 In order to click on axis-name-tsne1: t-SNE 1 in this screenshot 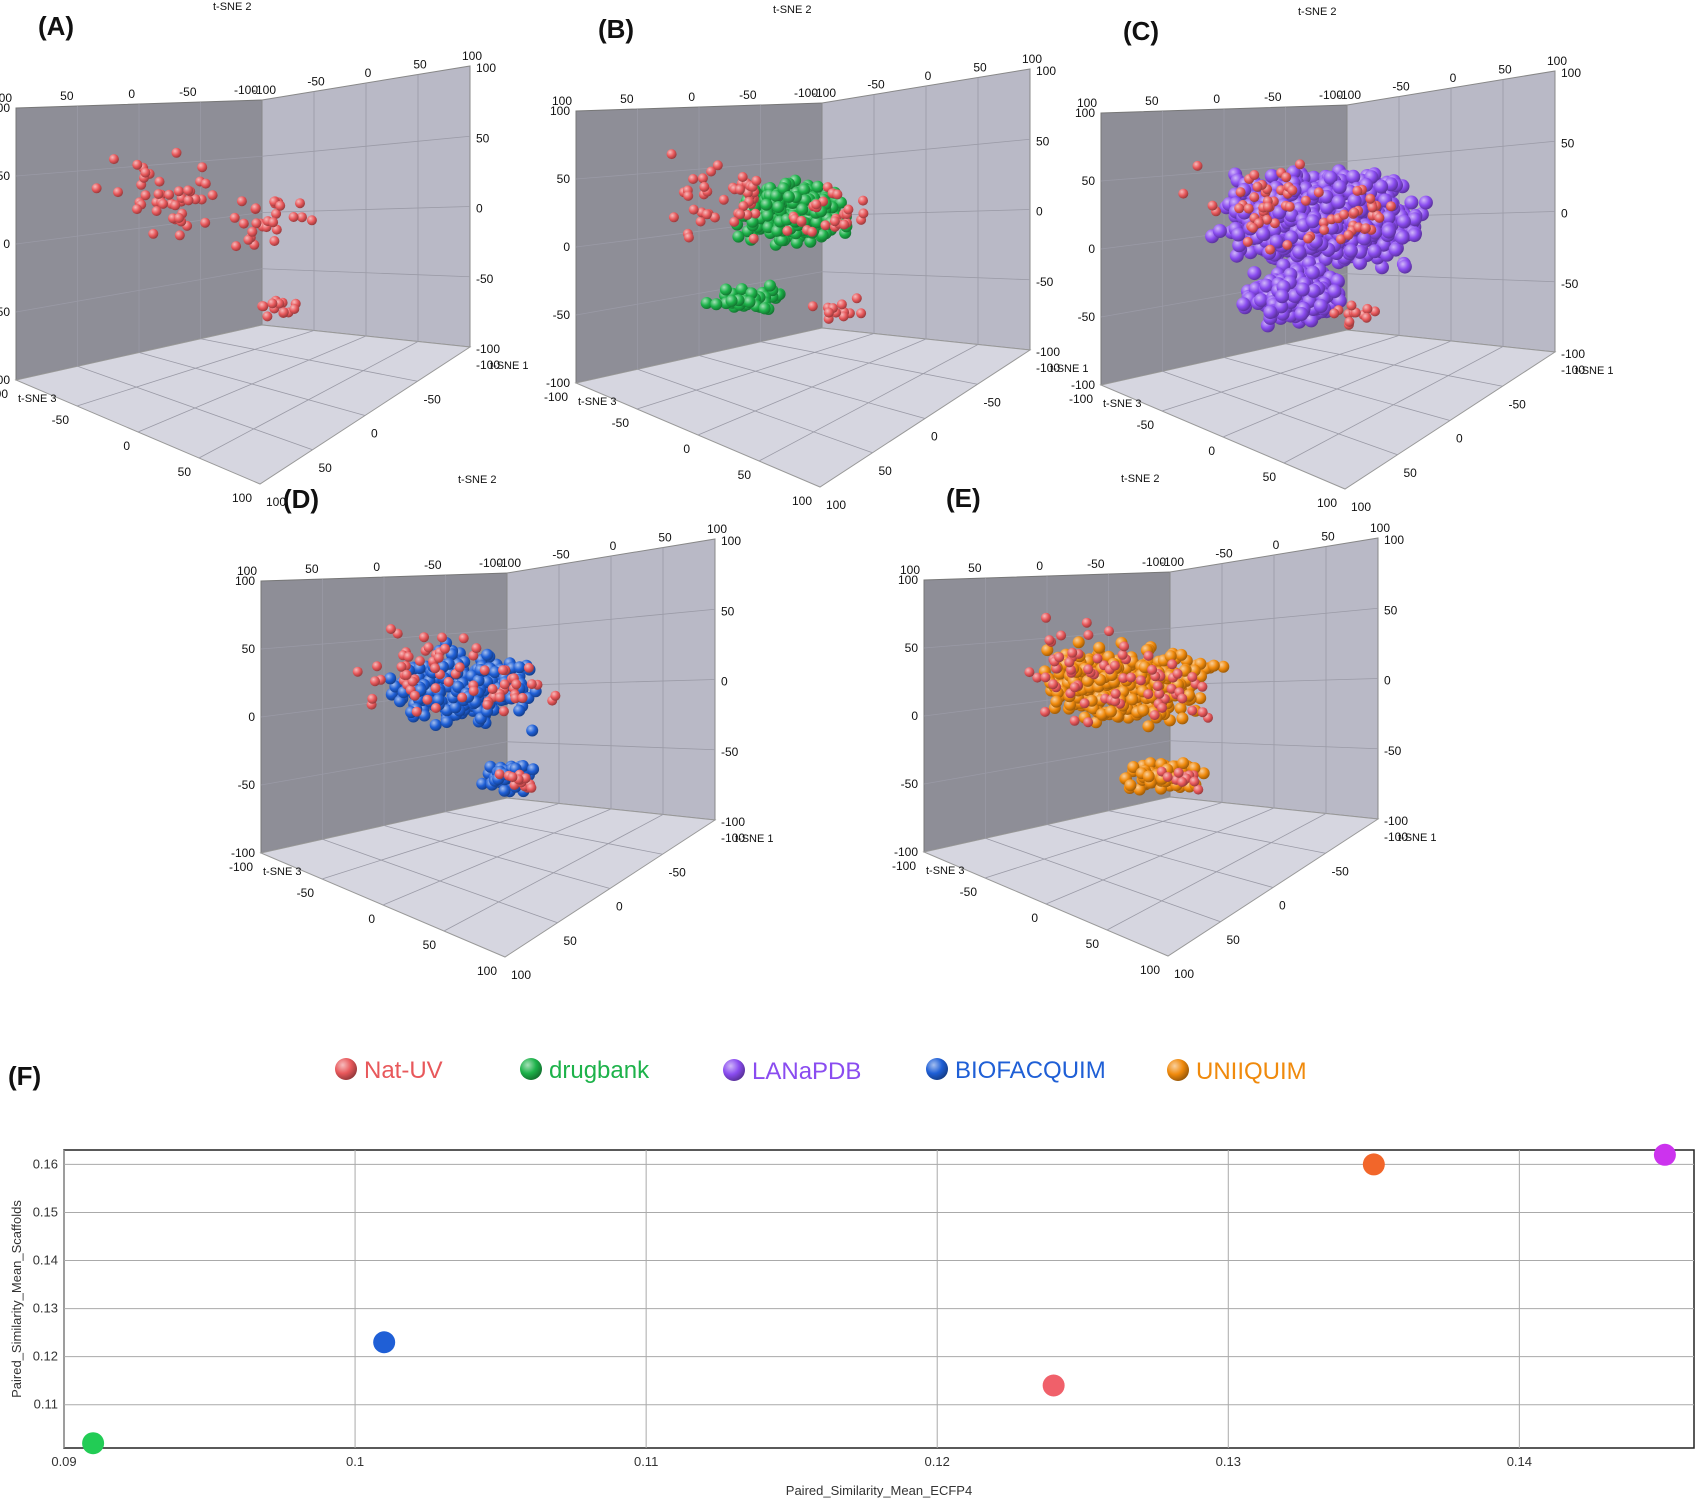, I will do `click(1417, 838)`.